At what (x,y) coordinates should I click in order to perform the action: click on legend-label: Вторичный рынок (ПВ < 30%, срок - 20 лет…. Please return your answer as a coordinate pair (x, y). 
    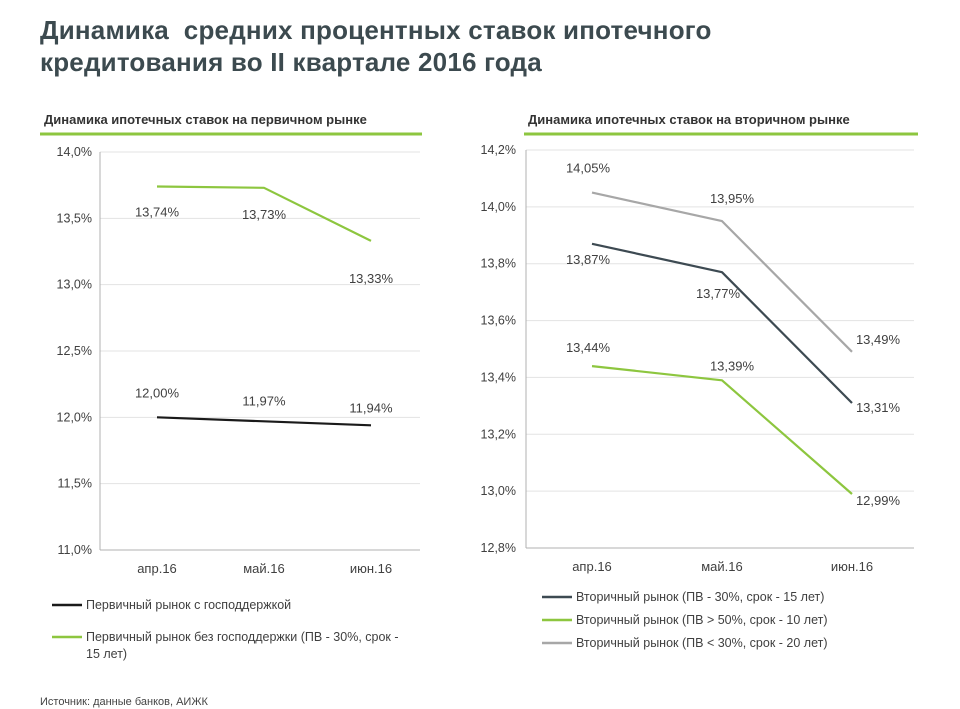
    Looking at the image, I should click on (702, 643).